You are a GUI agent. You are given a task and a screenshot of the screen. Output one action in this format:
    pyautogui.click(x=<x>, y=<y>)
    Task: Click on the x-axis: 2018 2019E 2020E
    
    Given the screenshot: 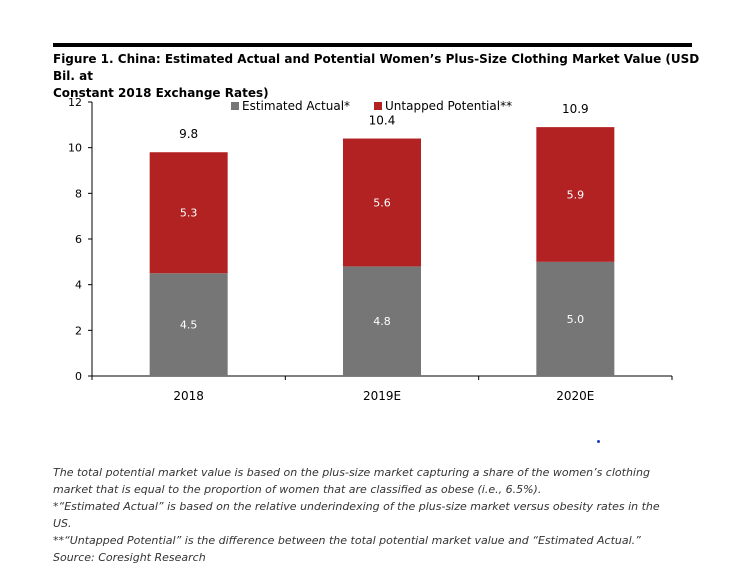 What is the action you would take?
    pyautogui.click(x=382, y=389)
    